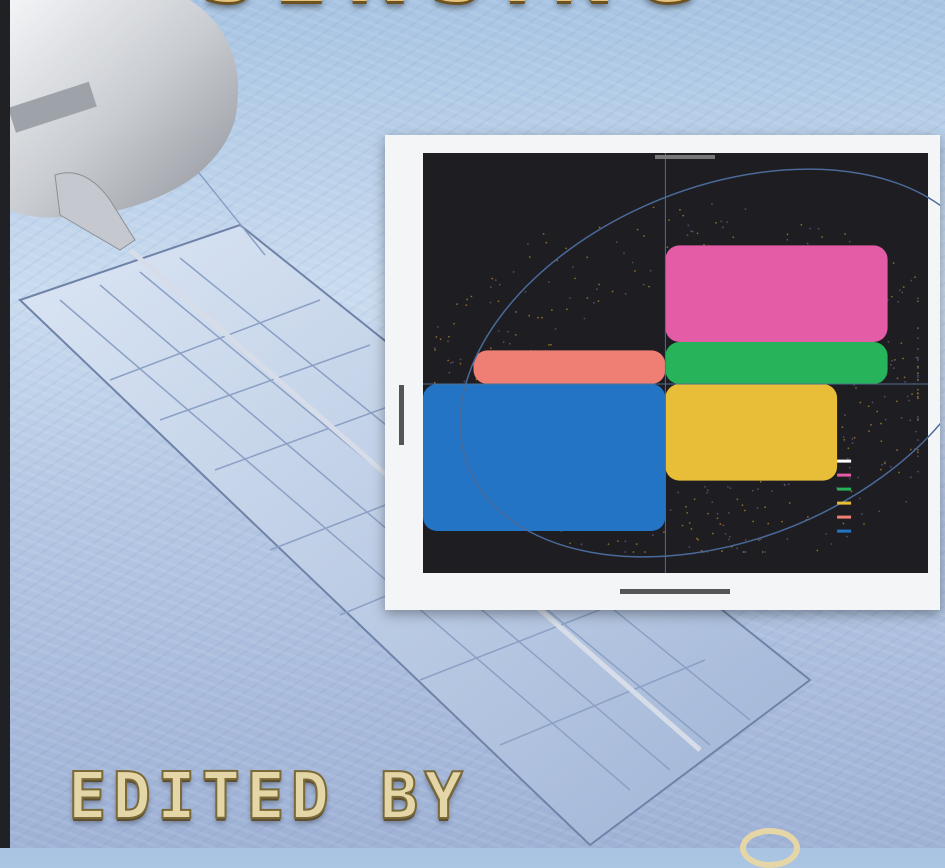 Image resolution: width=945 pixels, height=868 pixels. What do you see at coordinates (95, 211) in the screenshot?
I see `antenna-cone` at bounding box center [95, 211].